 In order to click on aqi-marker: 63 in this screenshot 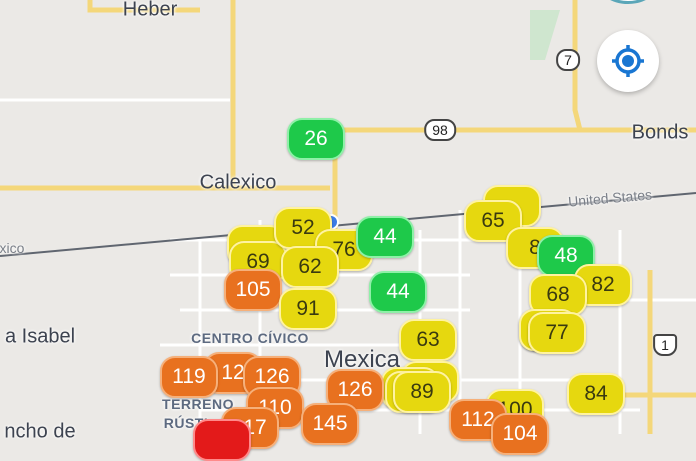, I will do `click(428, 340)`.